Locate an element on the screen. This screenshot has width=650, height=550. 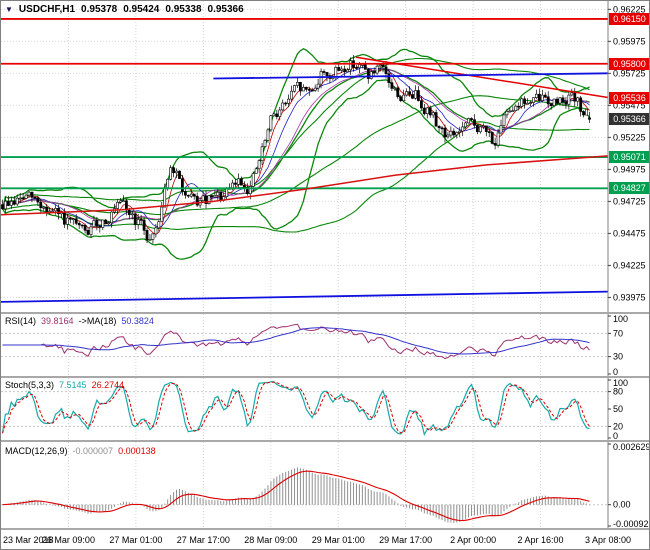
time-axis-label: 27 Mar 01:00 is located at coordinates (136, 540).